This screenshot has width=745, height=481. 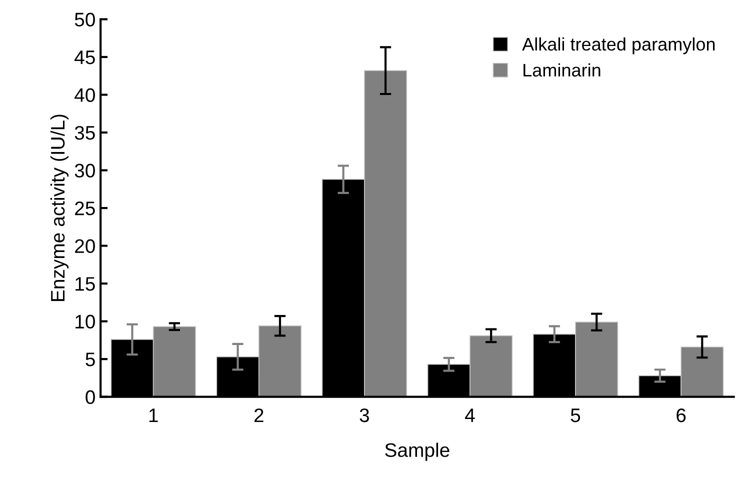 I want to click on x-axis-title: Sample, so click(x=417, y=451).